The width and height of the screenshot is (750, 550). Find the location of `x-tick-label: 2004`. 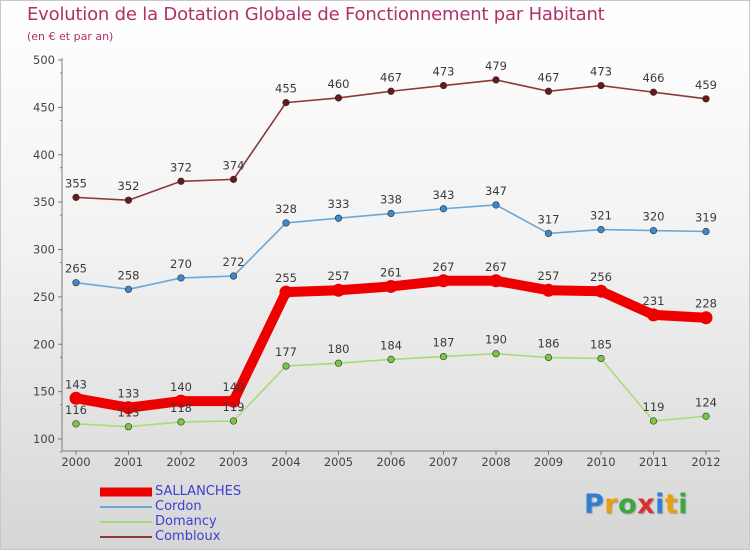

x-tick-label: 2004 is located at coordinates (285, 462).